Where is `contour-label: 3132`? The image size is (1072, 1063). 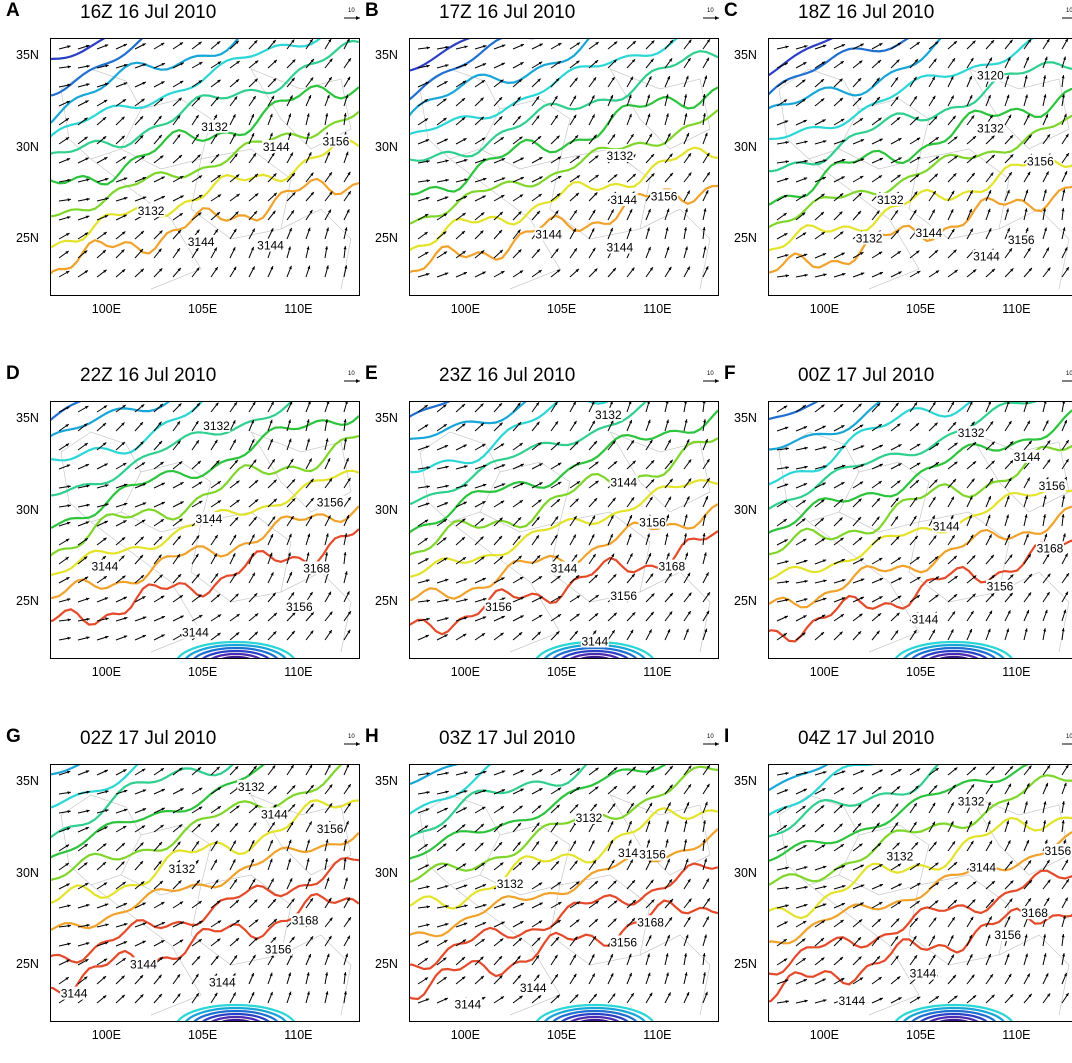
contour-label: 3132 is located at coordinates (971, 433).